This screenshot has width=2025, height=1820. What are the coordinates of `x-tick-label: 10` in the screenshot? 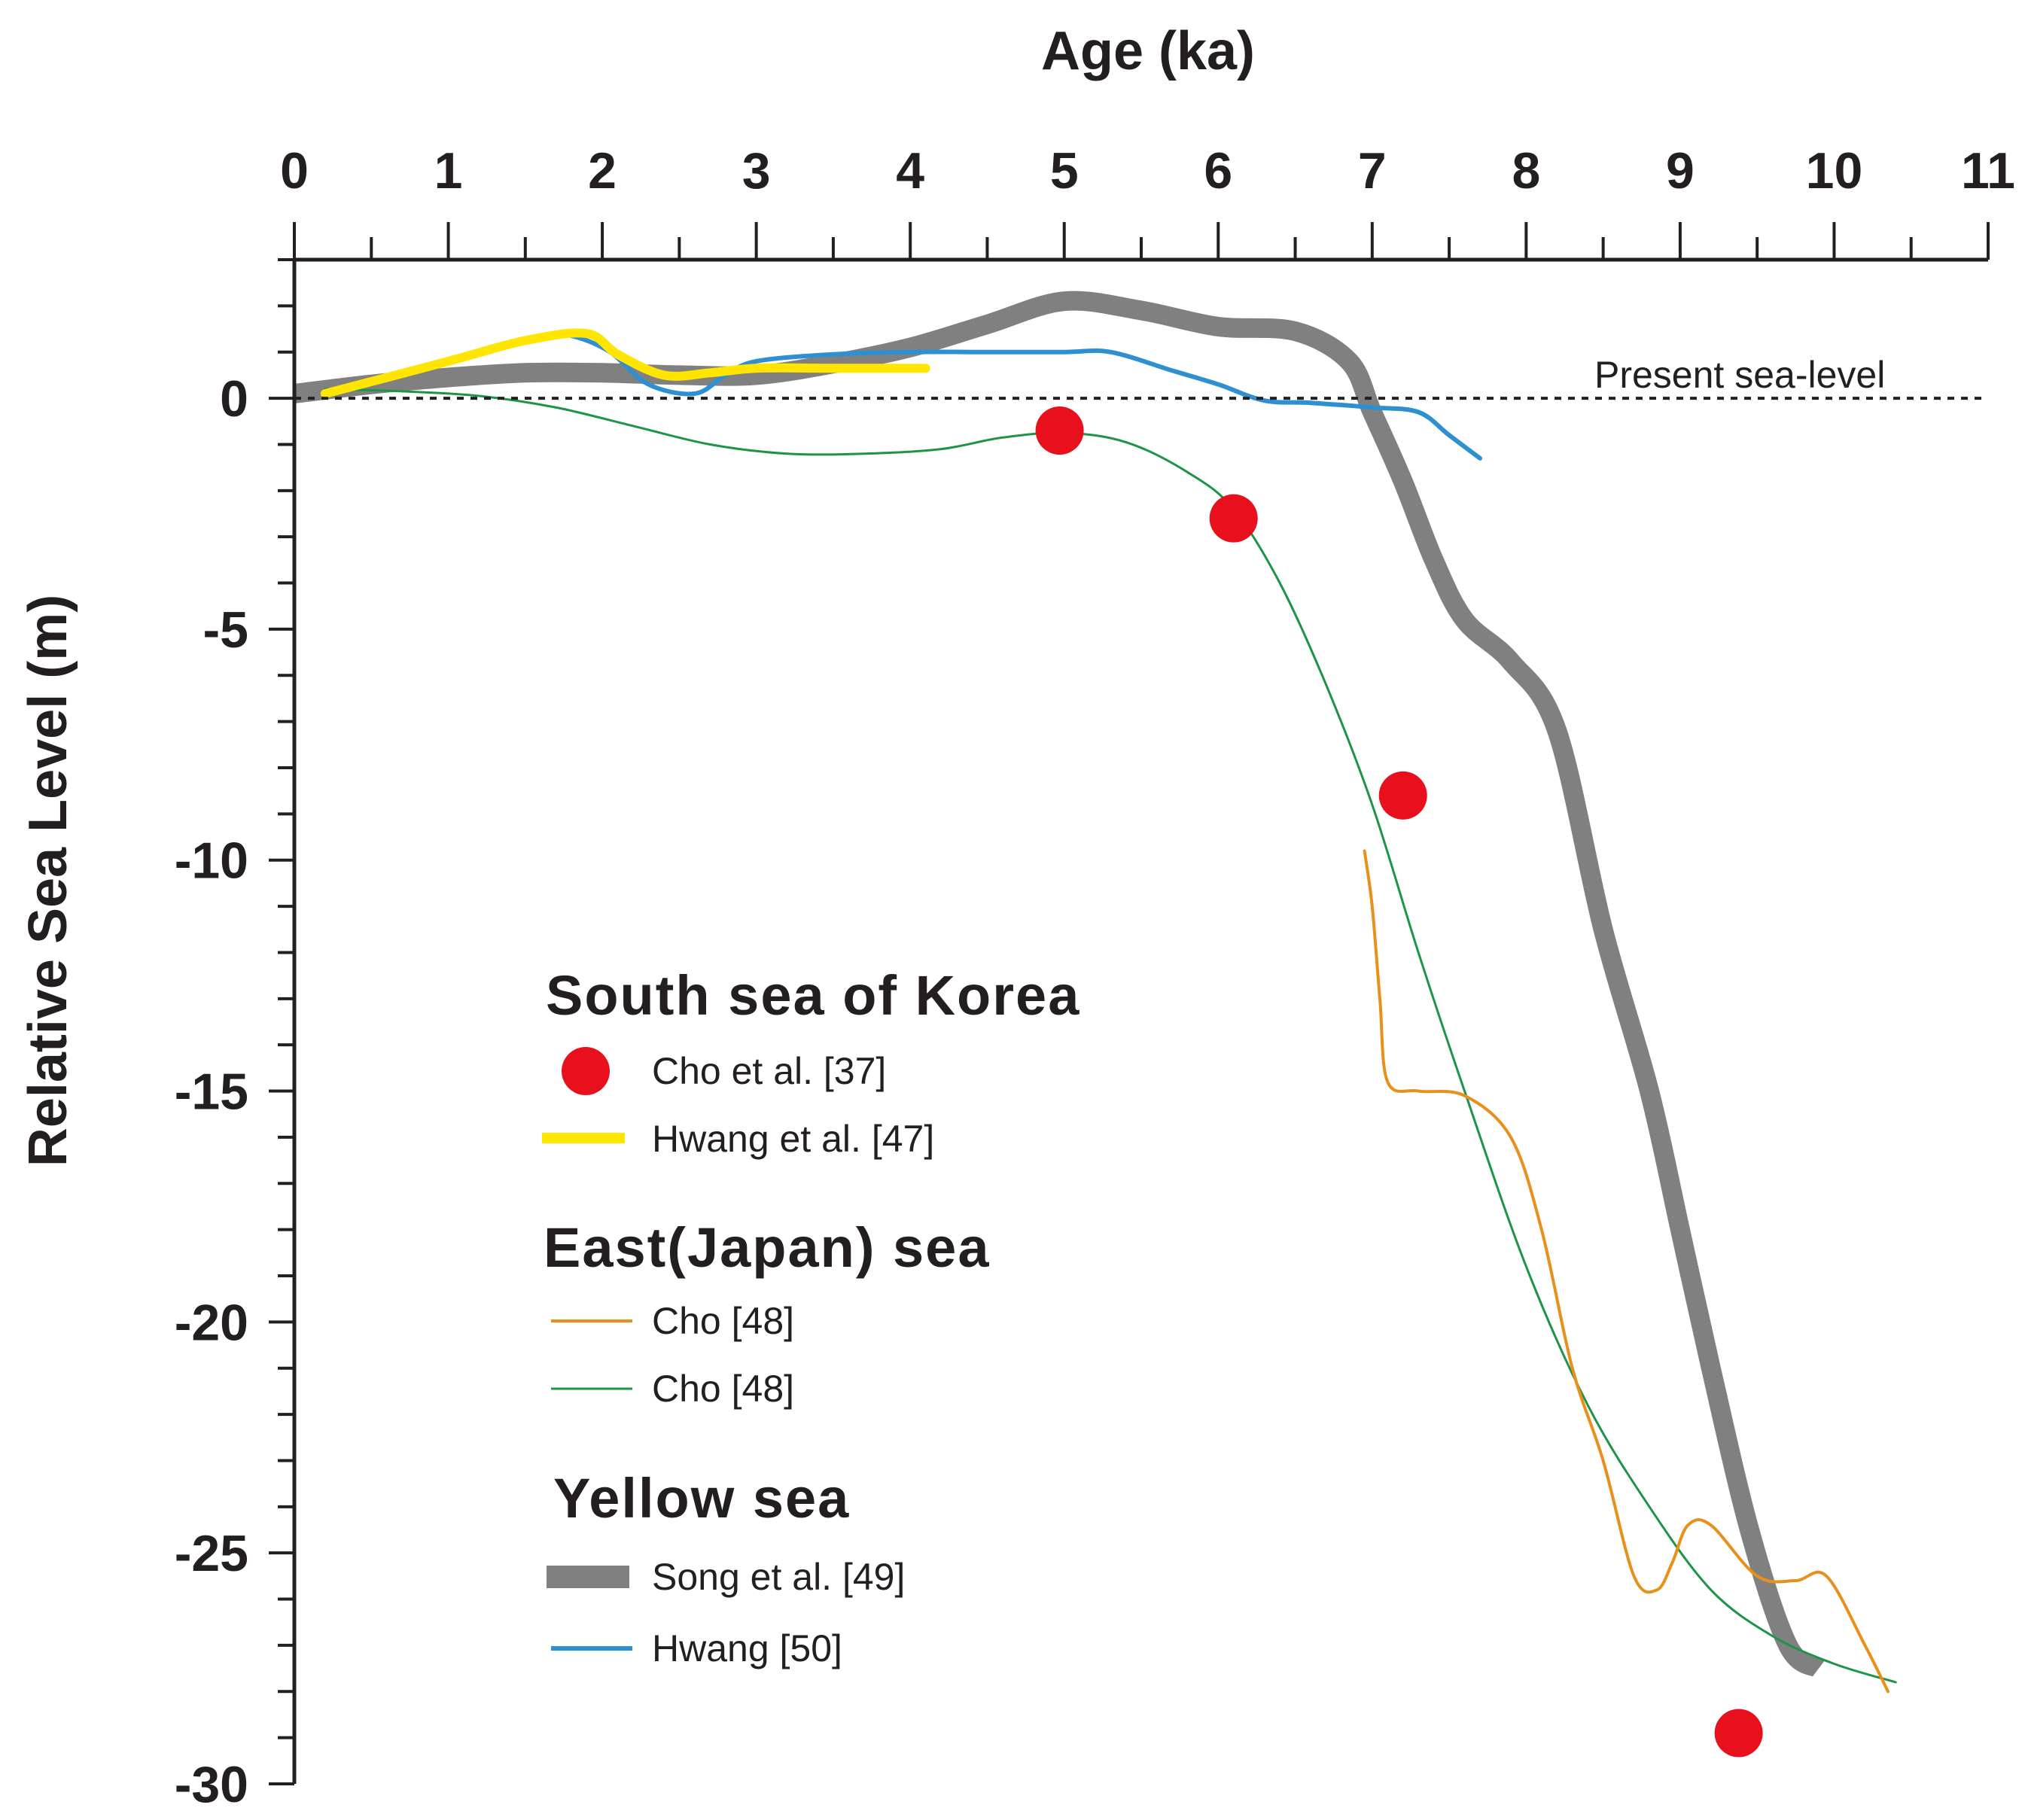 It's located at (1834, 170).